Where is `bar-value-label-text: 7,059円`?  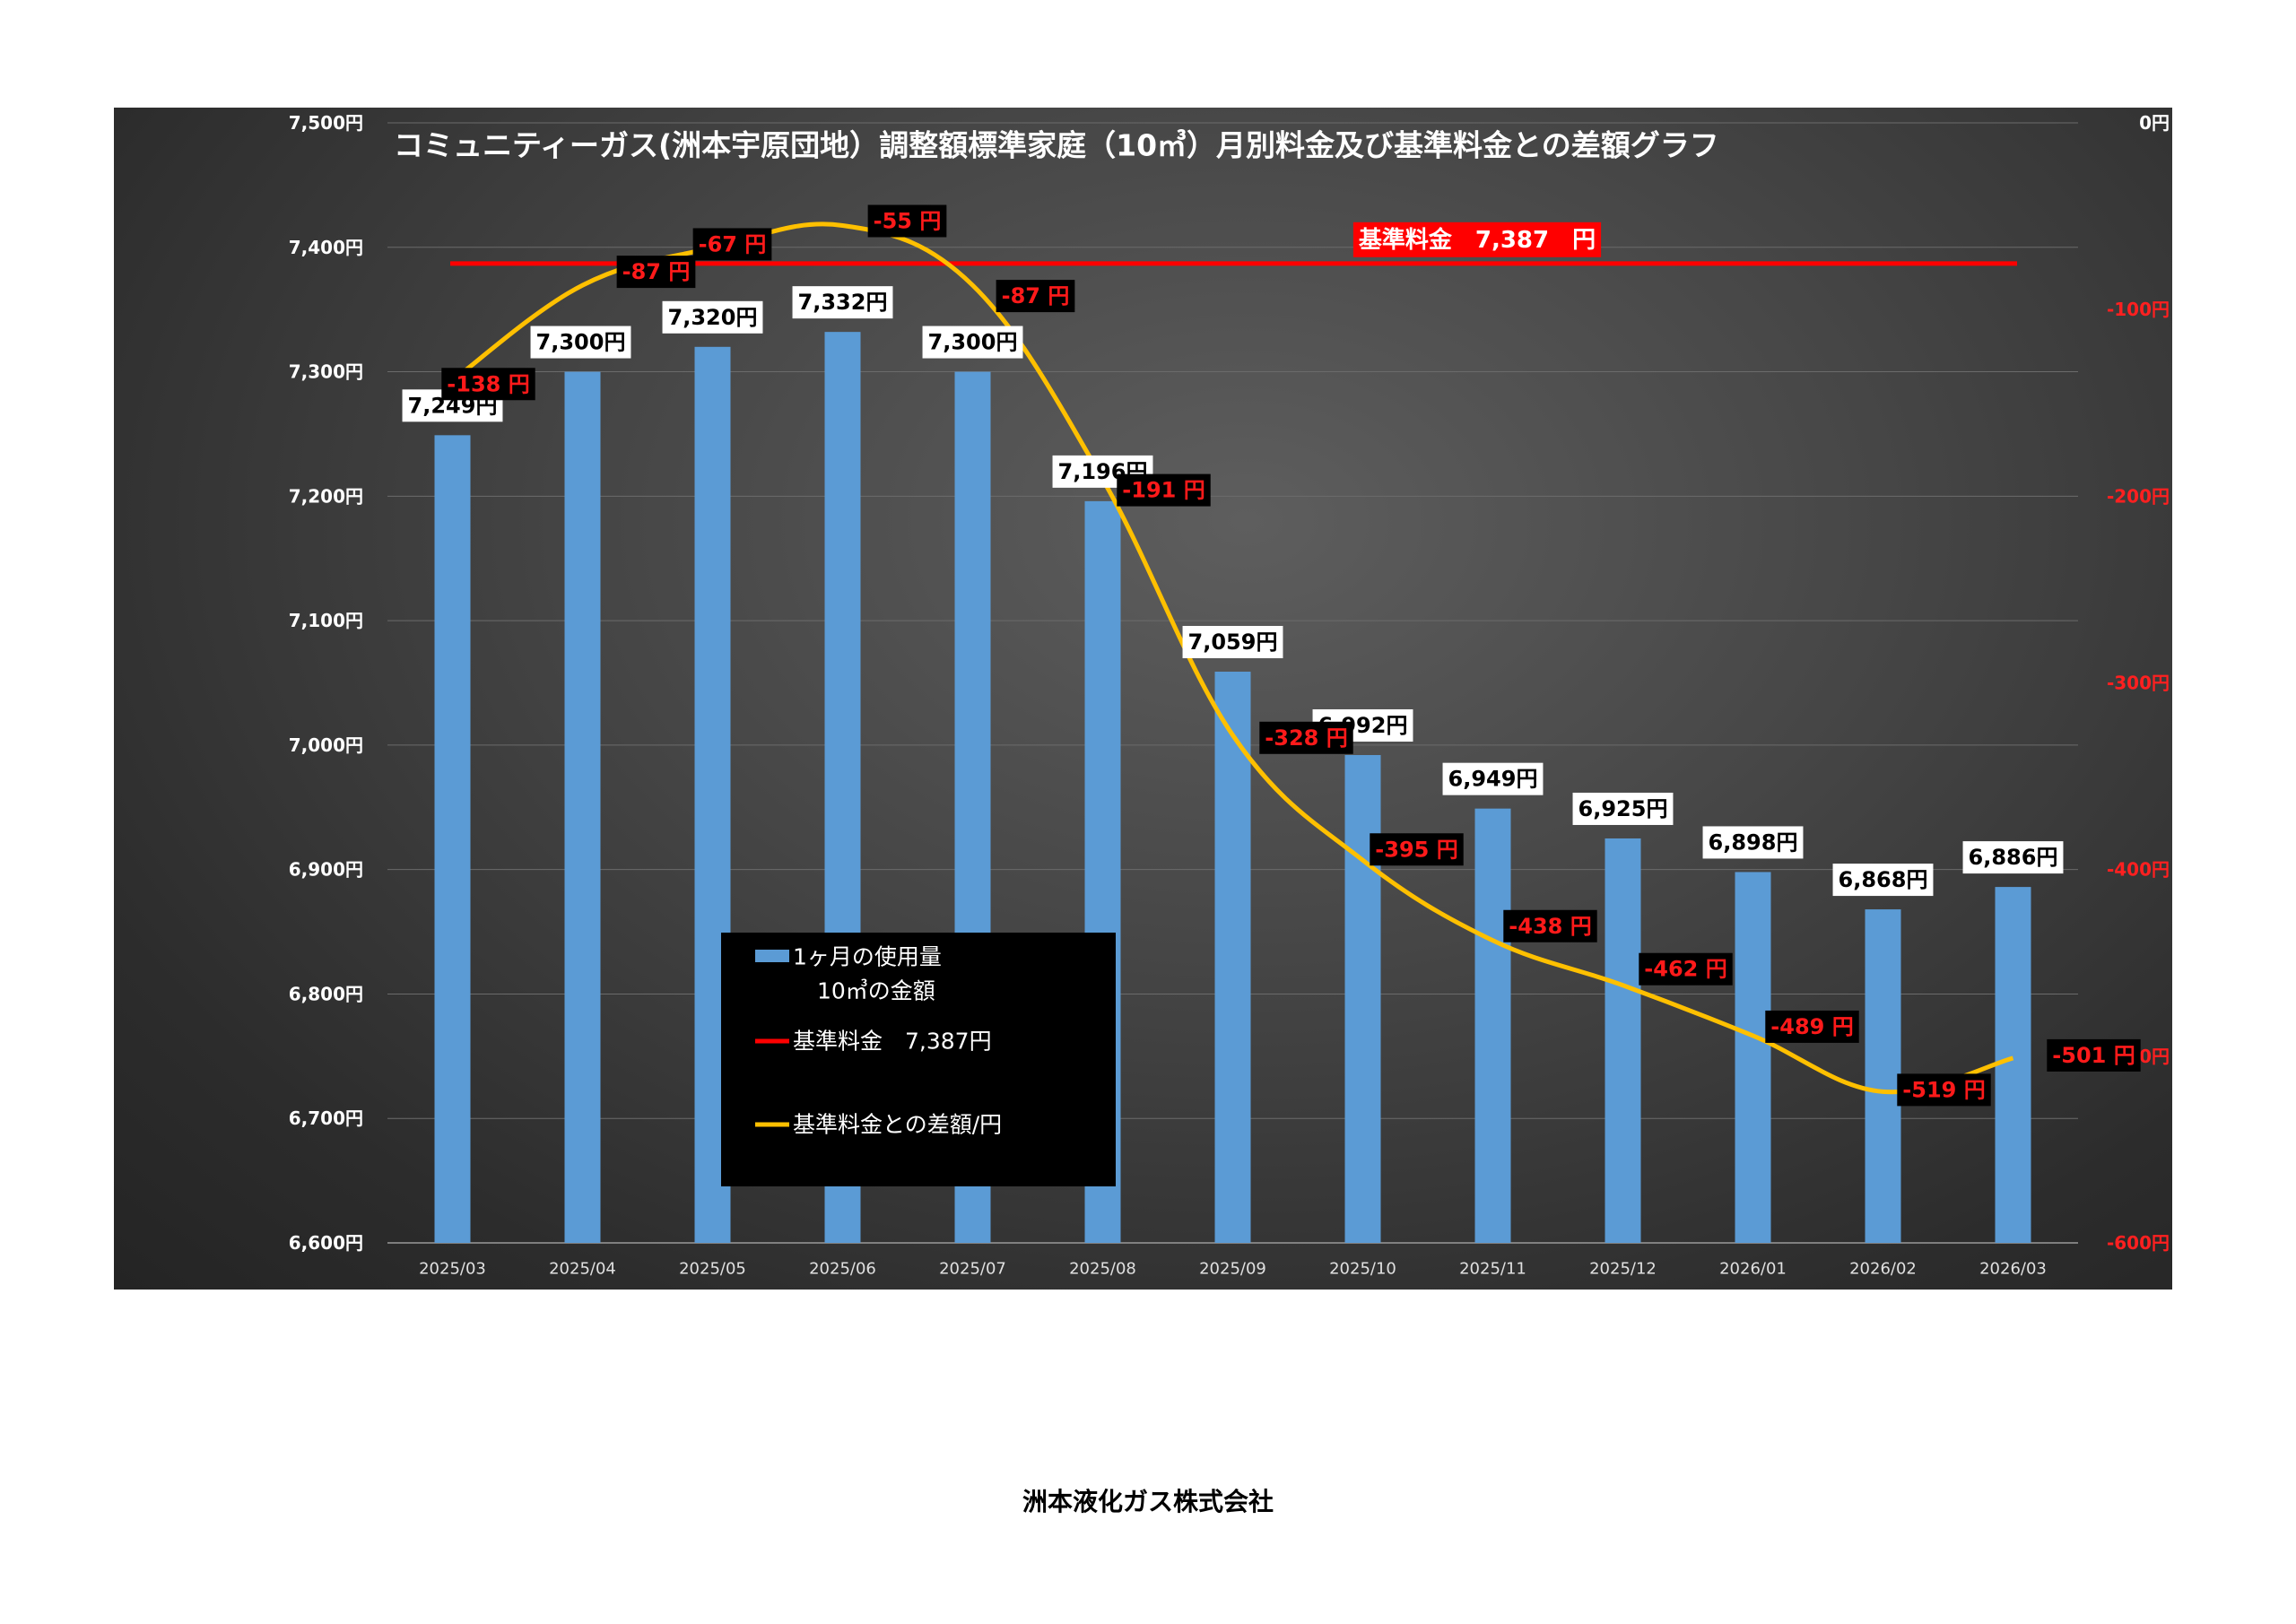 bar-value-label-text: 7,059円 is located at coordinates (1233, 642).